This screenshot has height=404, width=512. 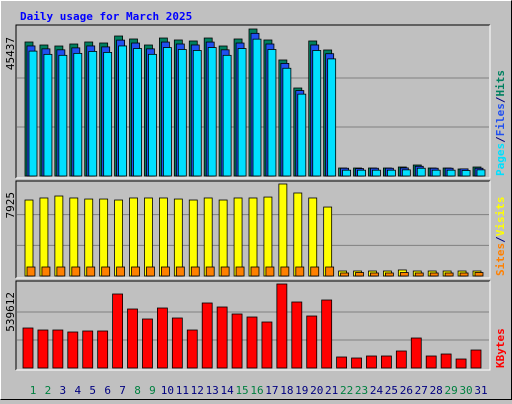 I want to click on x-tick-label: 22, so click(x=346, y=390).